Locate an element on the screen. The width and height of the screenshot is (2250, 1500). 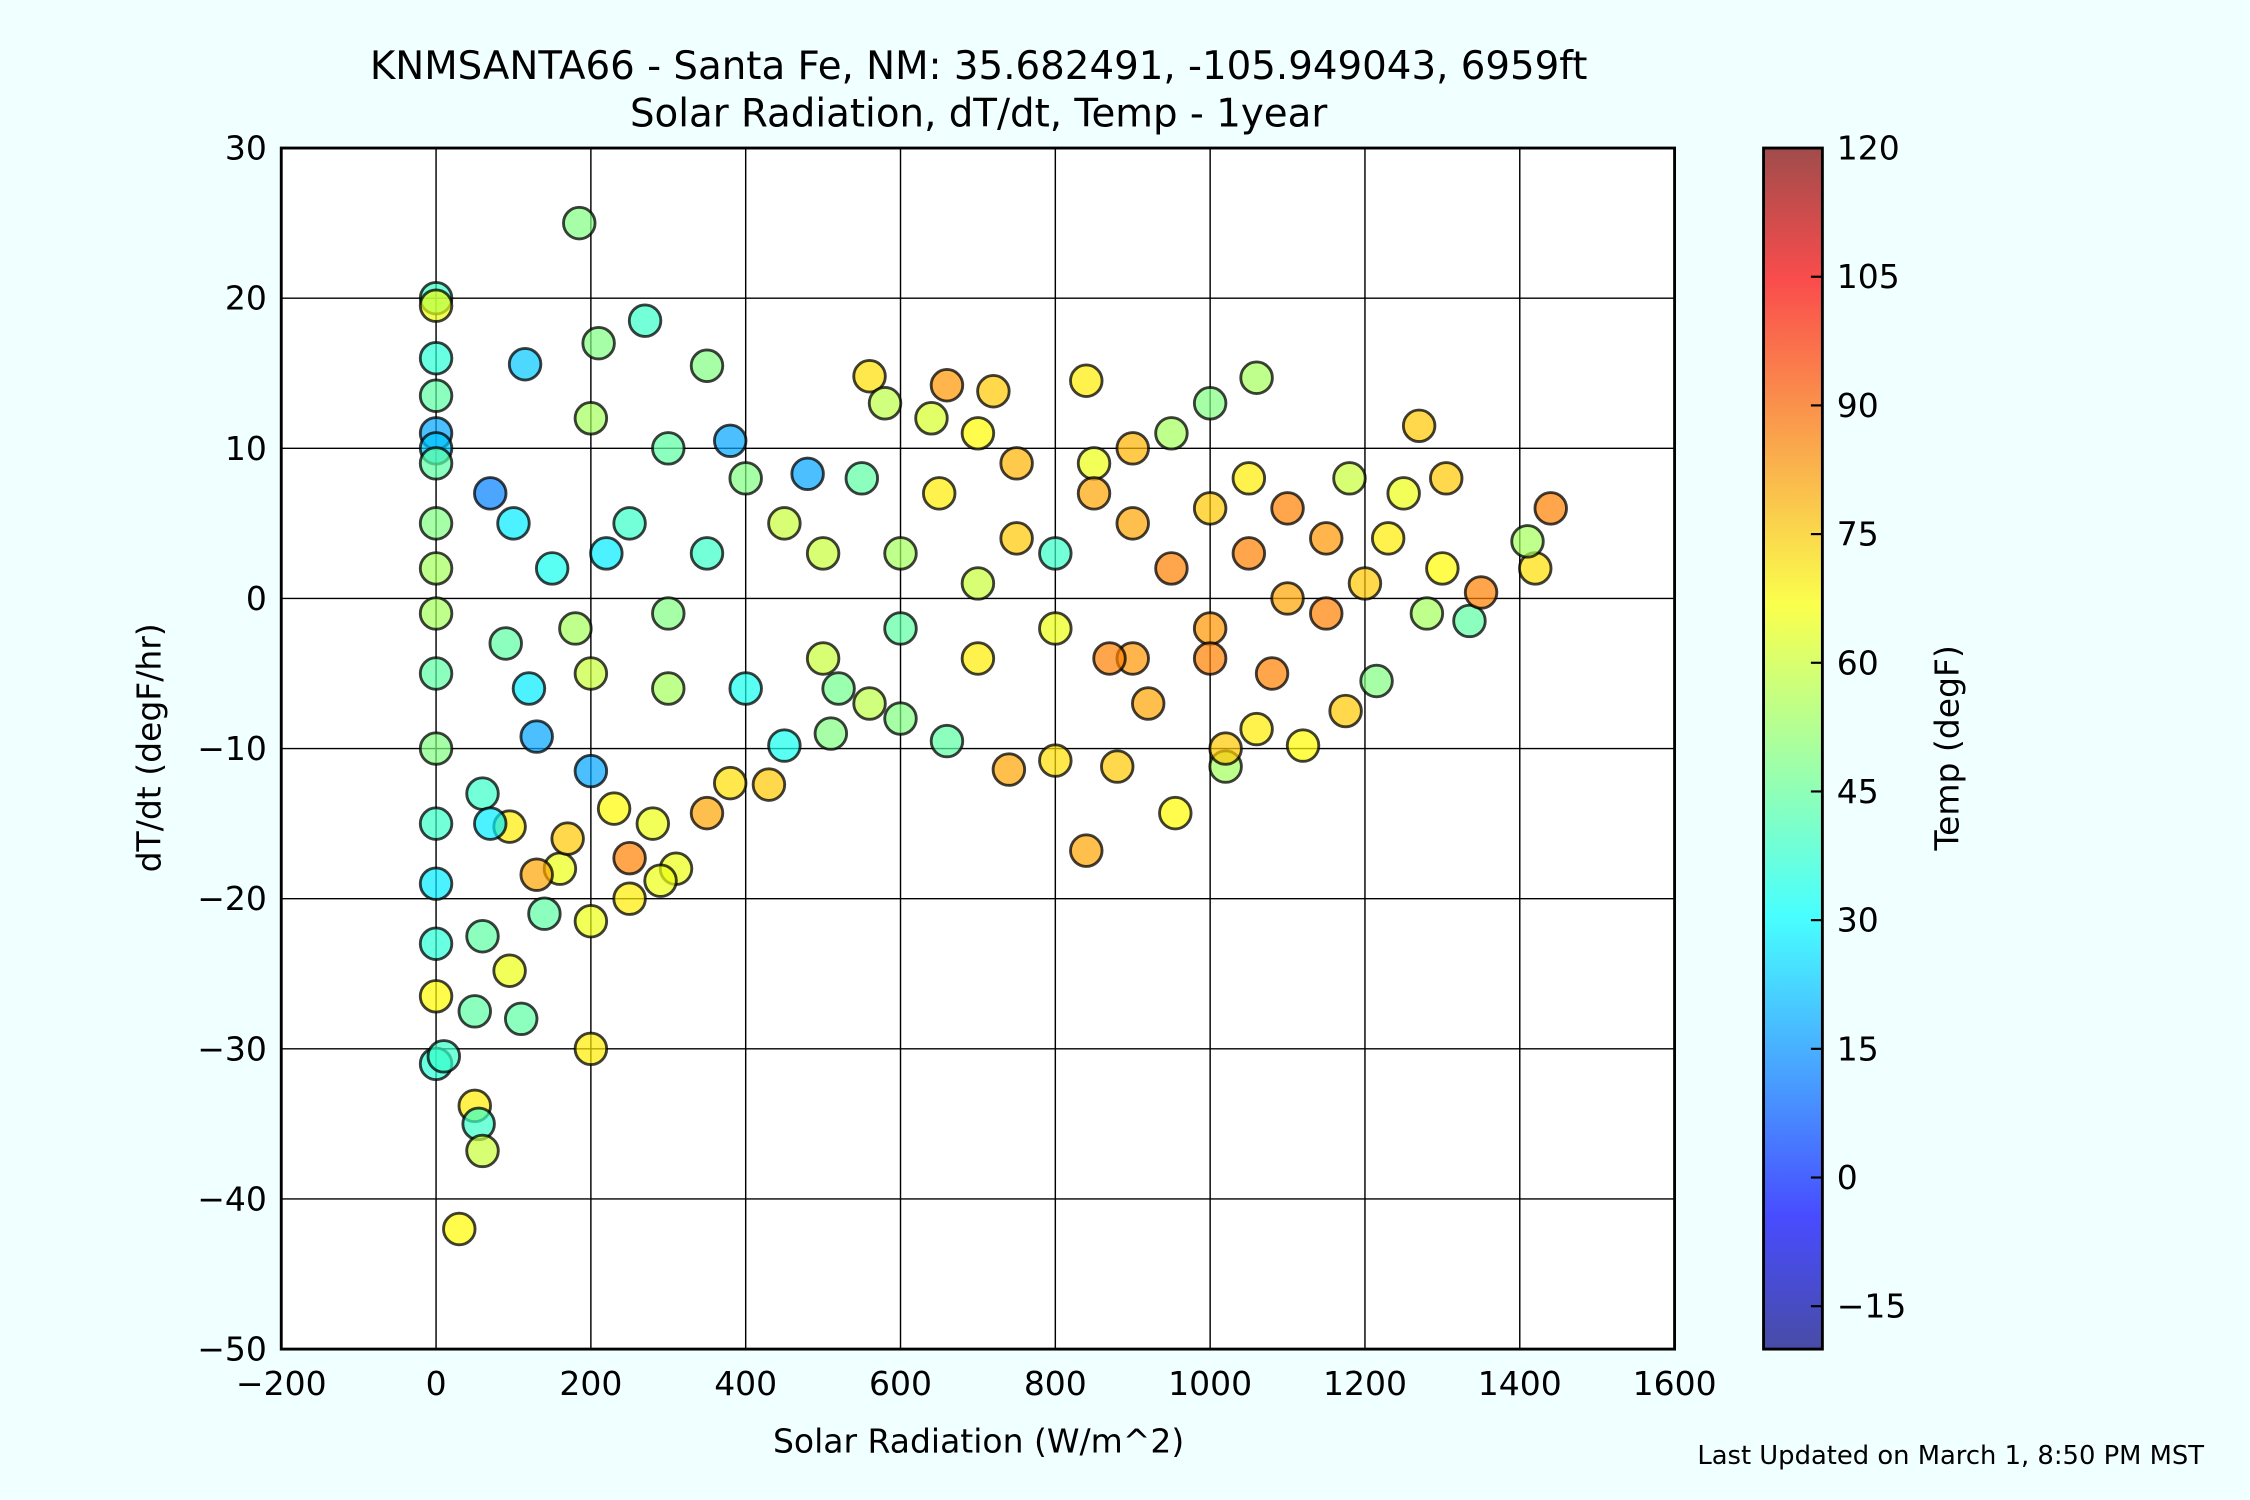
x-tick-label: 0 is located at coordinates (436, 1383).